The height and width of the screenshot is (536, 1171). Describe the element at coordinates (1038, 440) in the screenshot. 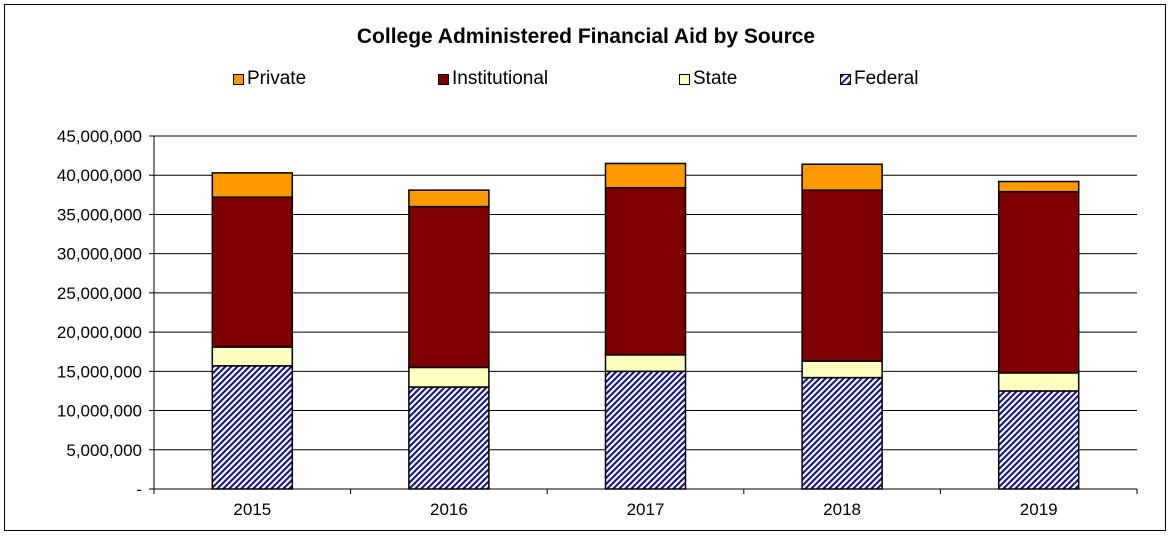

I see `bar-federal-2019` at that location.